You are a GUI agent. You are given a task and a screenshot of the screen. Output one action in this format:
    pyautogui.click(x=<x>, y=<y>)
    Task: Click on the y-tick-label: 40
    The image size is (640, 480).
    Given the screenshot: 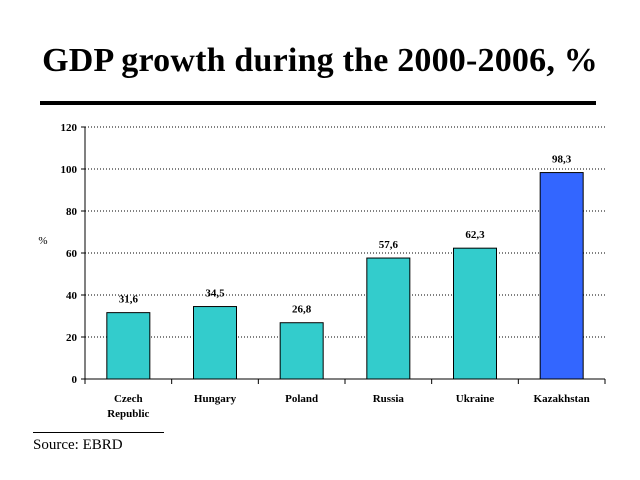 What is the action you would take?
    pyautogui.click(x=72, y=296)
    